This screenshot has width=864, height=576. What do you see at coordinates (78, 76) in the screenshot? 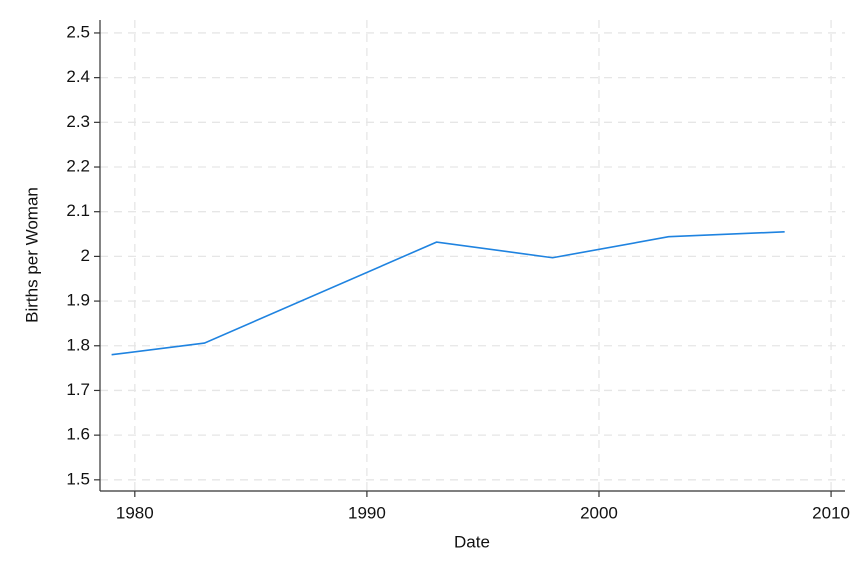
I see `y-tick-label: 2.4` at bounding box center [78, 76].